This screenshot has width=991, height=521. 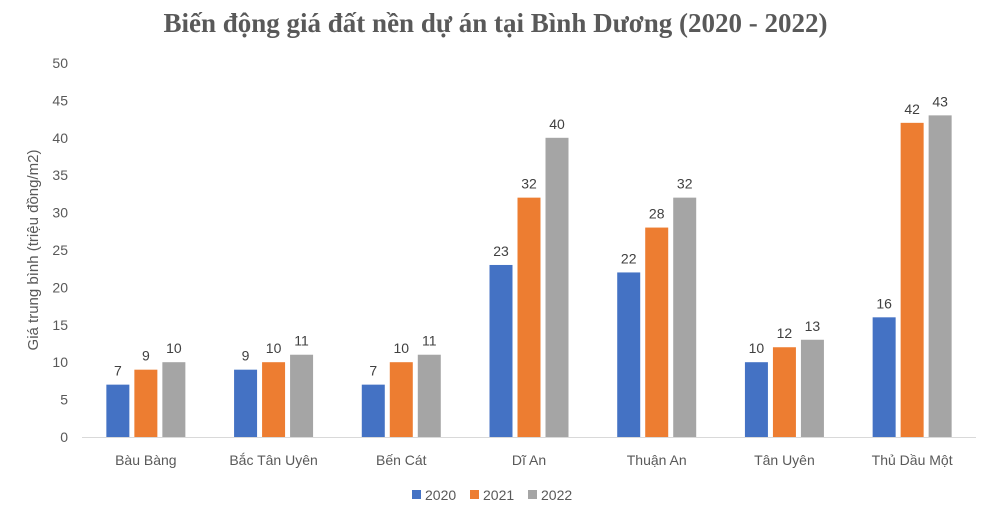 What do you see at coordinates (60, 250) in the screenshot?
I see `y-tick-label: 25` at bounding box center [60, 250].